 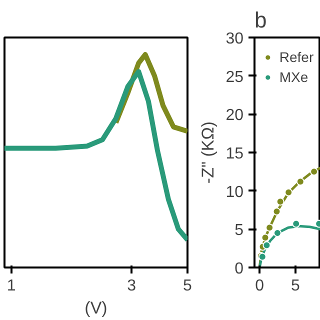 What do you see at coordinates (235, 77) in the screenshot?
I see `y-tick-label: 25` at bounding box center [235, 77].